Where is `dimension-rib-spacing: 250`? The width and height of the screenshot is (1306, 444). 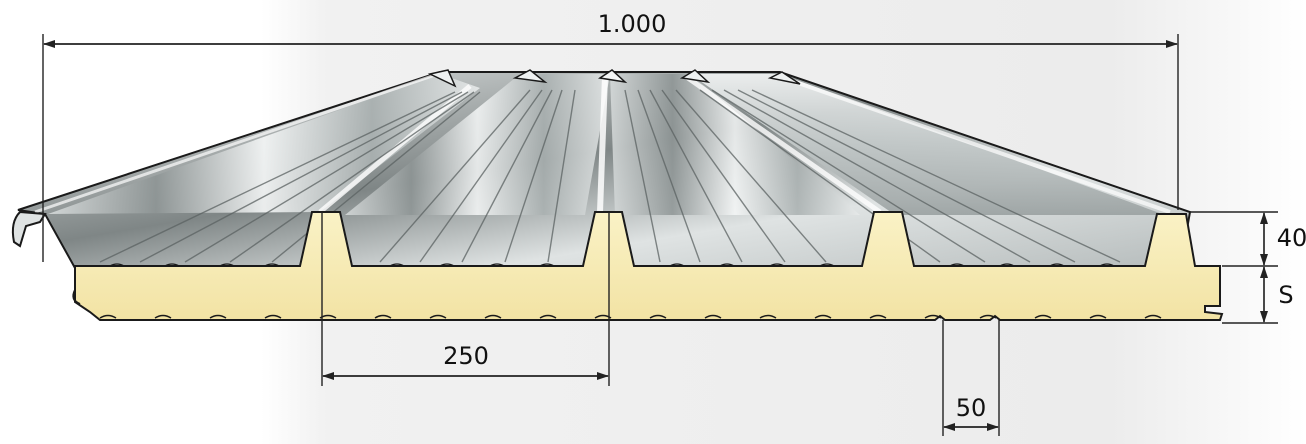 dimension-rib-spacing: 250 is located at coordinates (466, 356).